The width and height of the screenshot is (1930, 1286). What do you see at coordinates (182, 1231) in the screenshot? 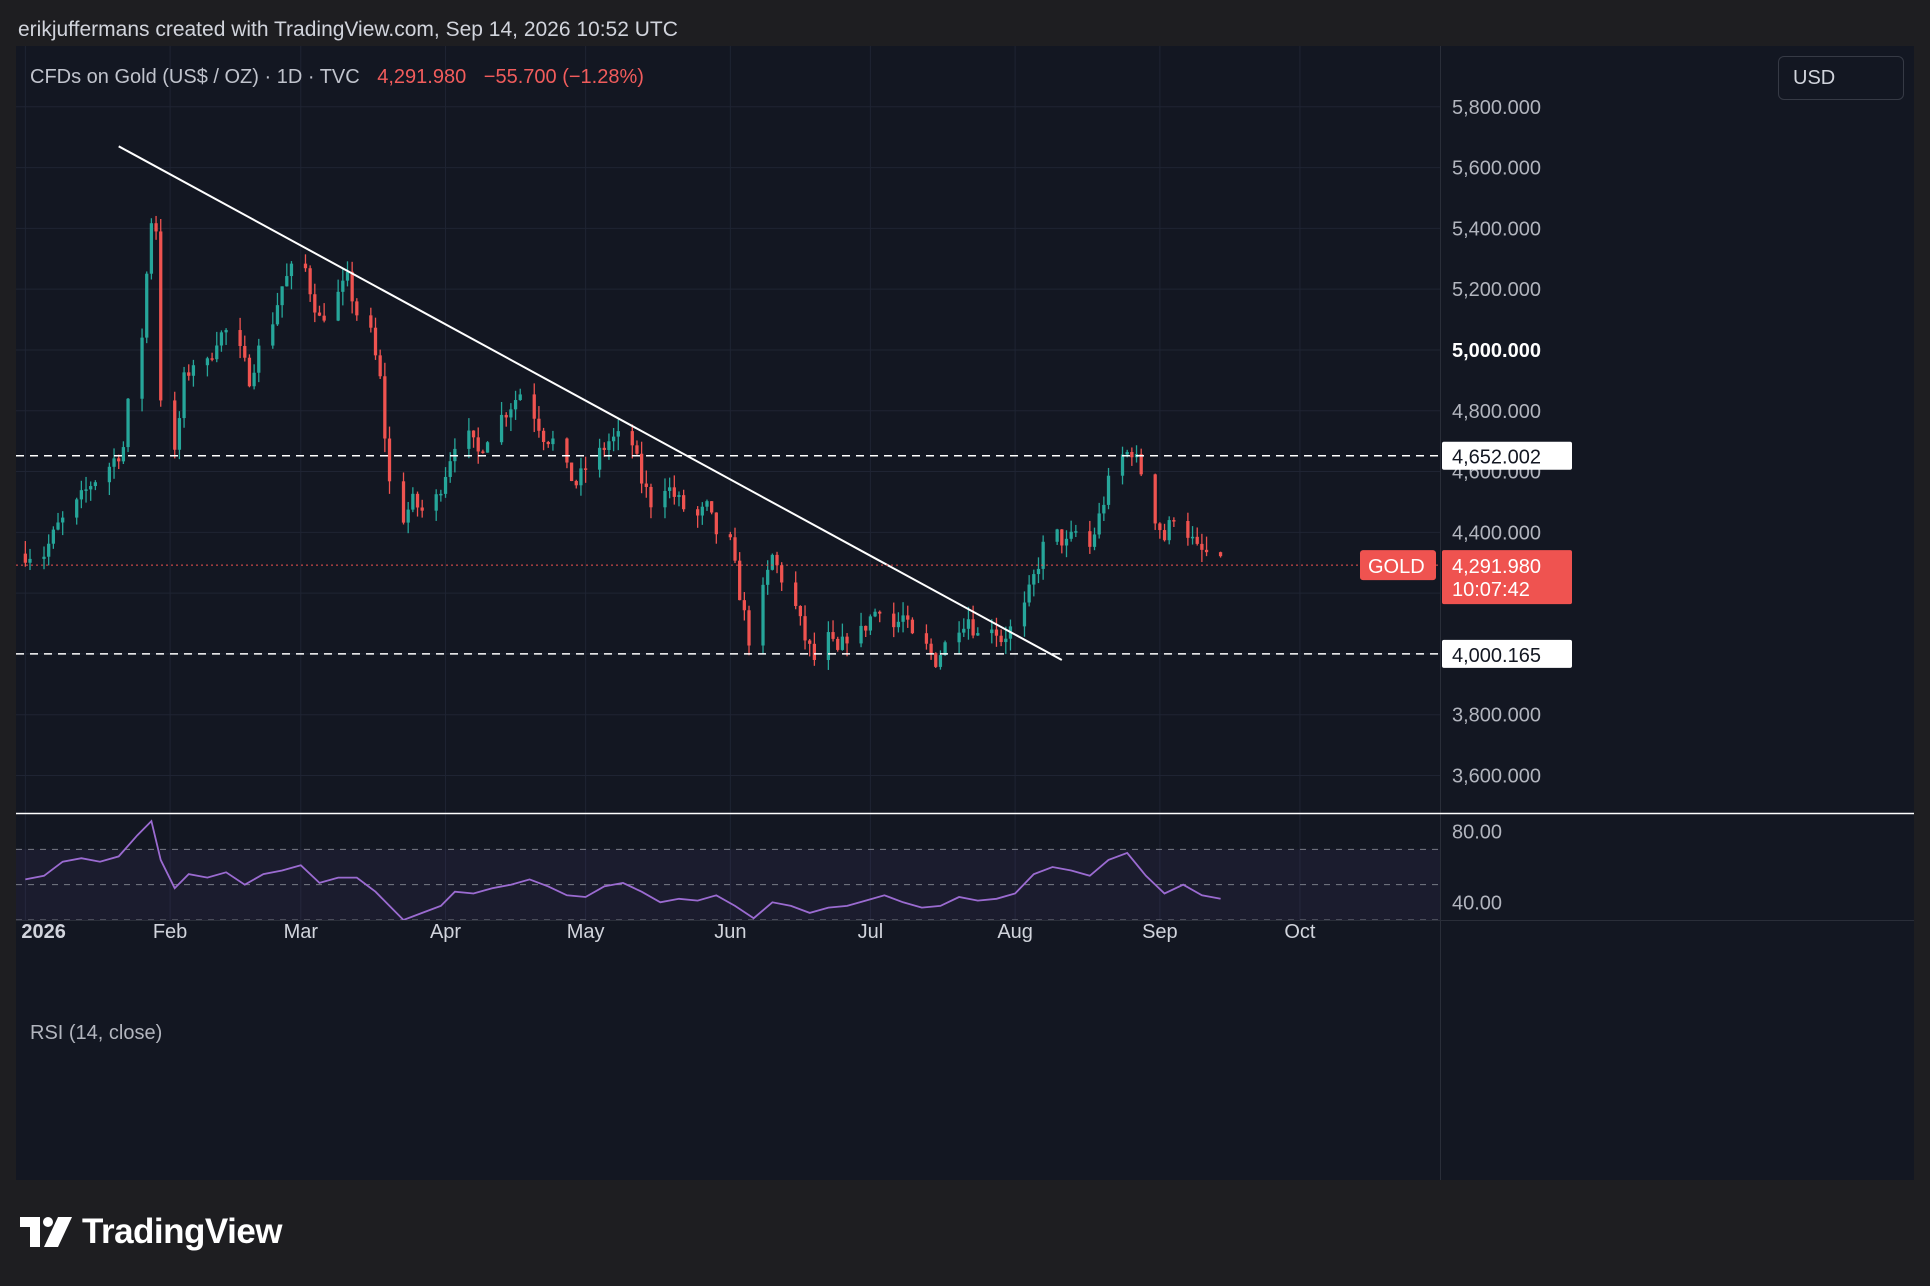
I see `tradingview-brand: TradingView` at bounding box center [182, 1231].